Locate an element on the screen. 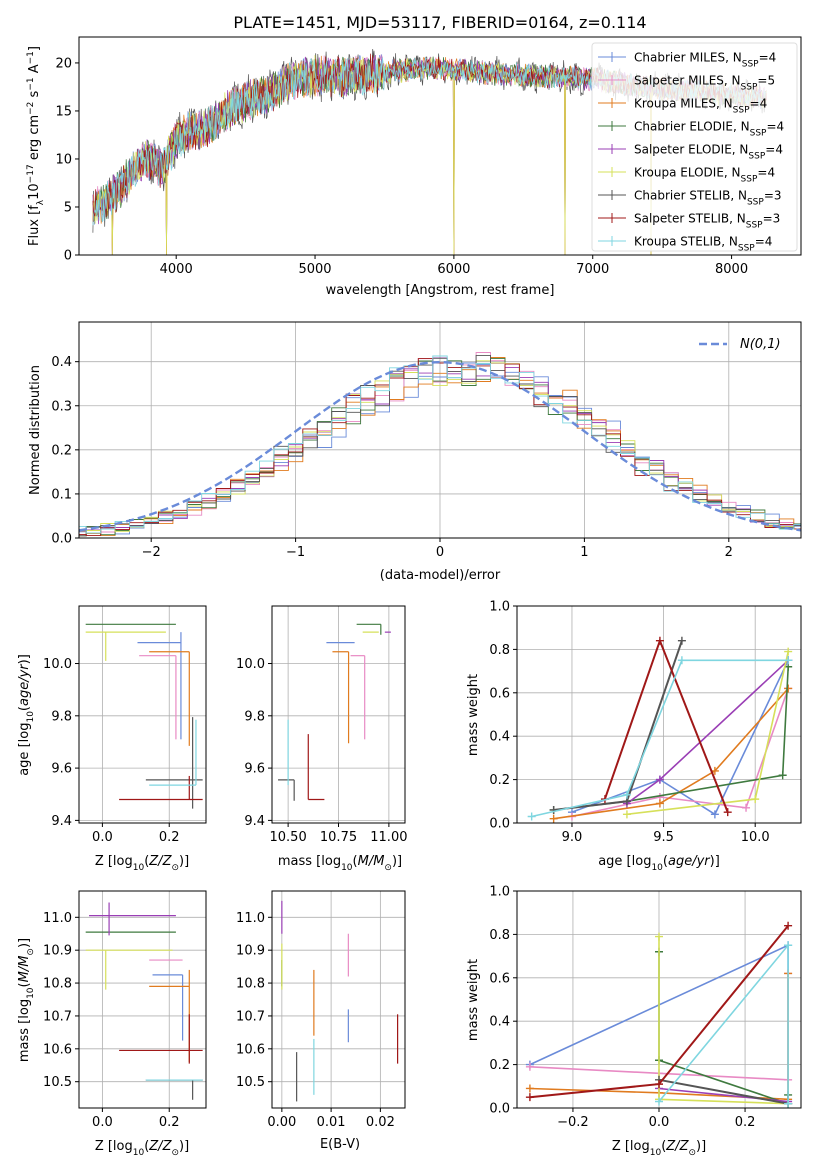  y-axis-label: Flux [fλ10−17 erg cm−2 s−1 A−1] is located at coordinates (36, 146).